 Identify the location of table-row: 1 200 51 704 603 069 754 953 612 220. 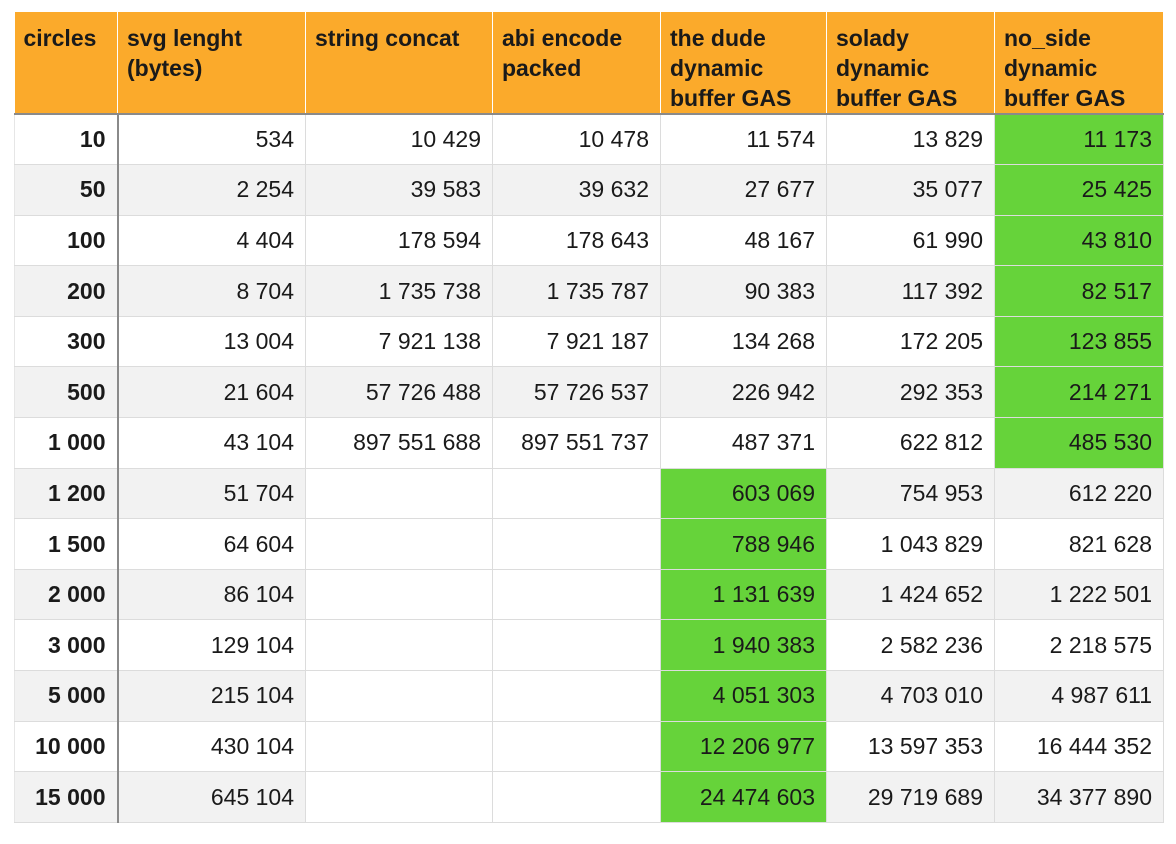
(589, 493).